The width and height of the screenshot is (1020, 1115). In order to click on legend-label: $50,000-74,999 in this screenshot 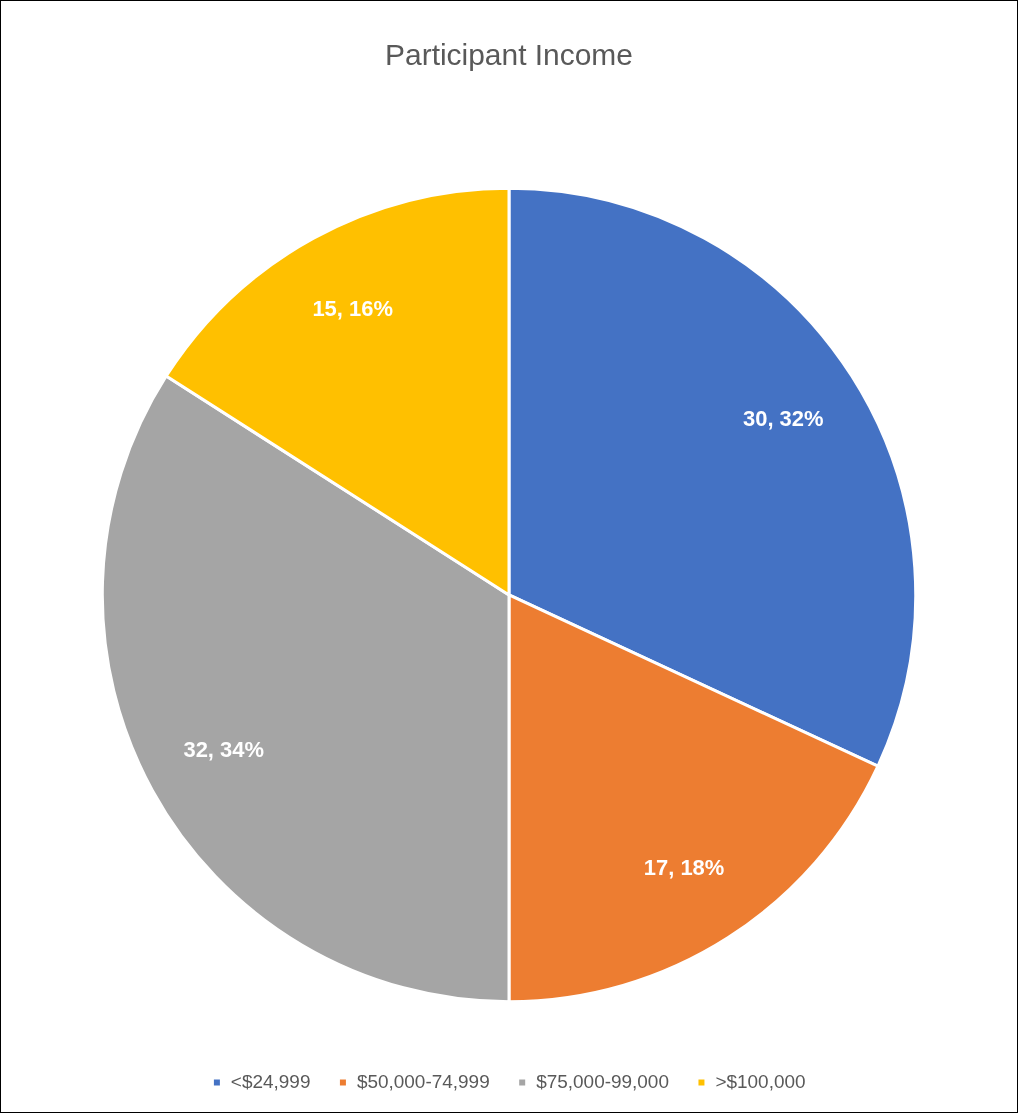, I will do `click(423, 1081)`.